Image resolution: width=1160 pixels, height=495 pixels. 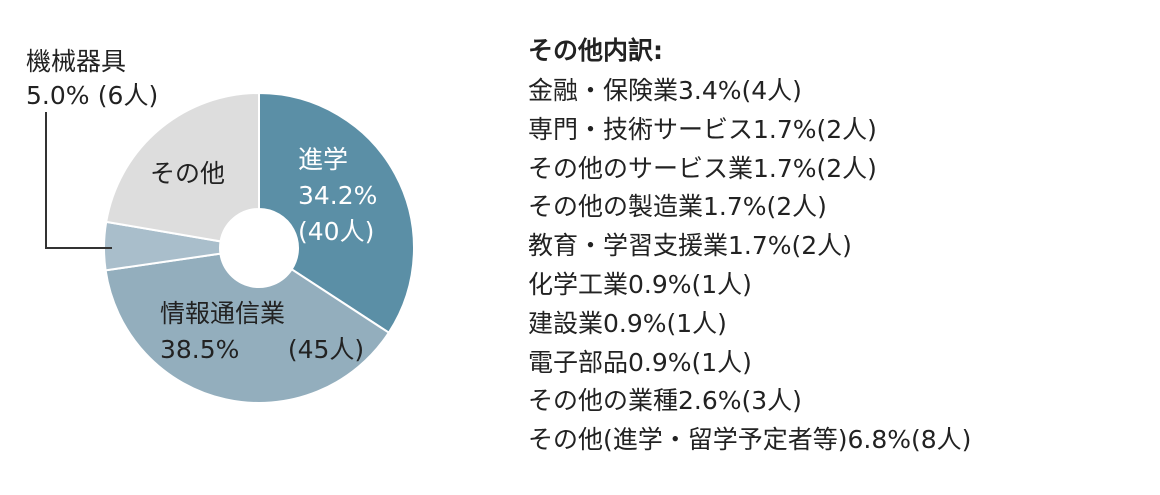 What do you see at coordinates (337, 195) in the screenshot?
I see `slice-label-percent: 34.2%` at bounding box center [337, 195].